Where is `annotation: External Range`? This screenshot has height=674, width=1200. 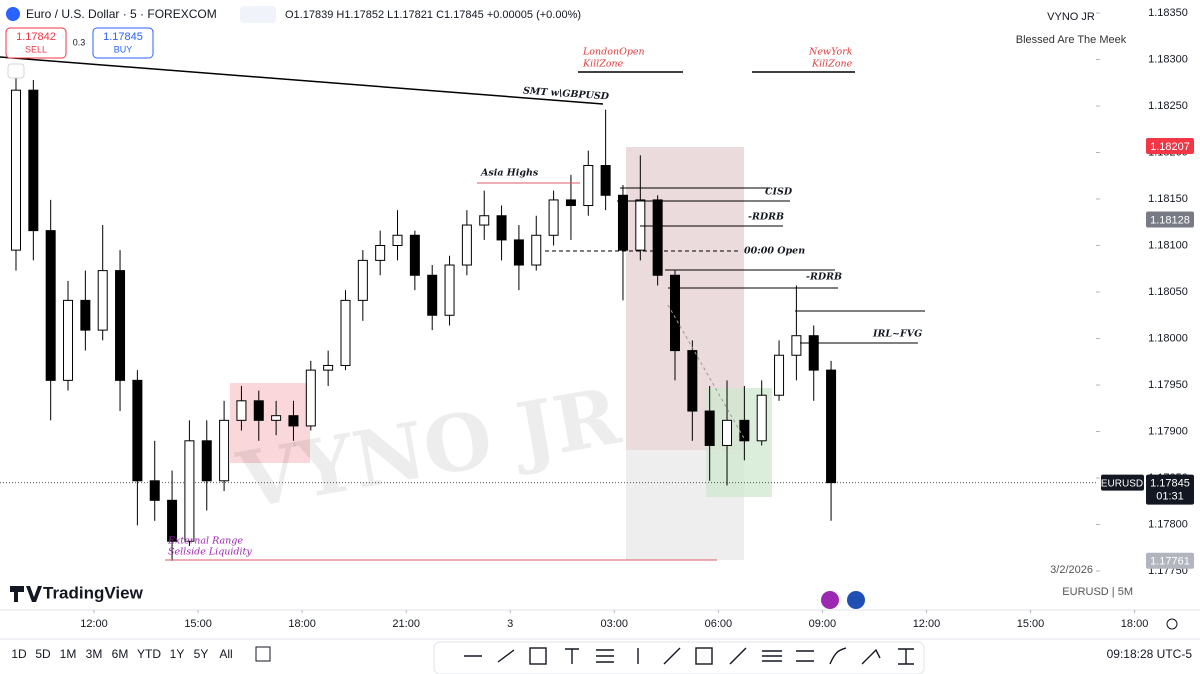
annotation: External Range is located at coordinates (205, 541).